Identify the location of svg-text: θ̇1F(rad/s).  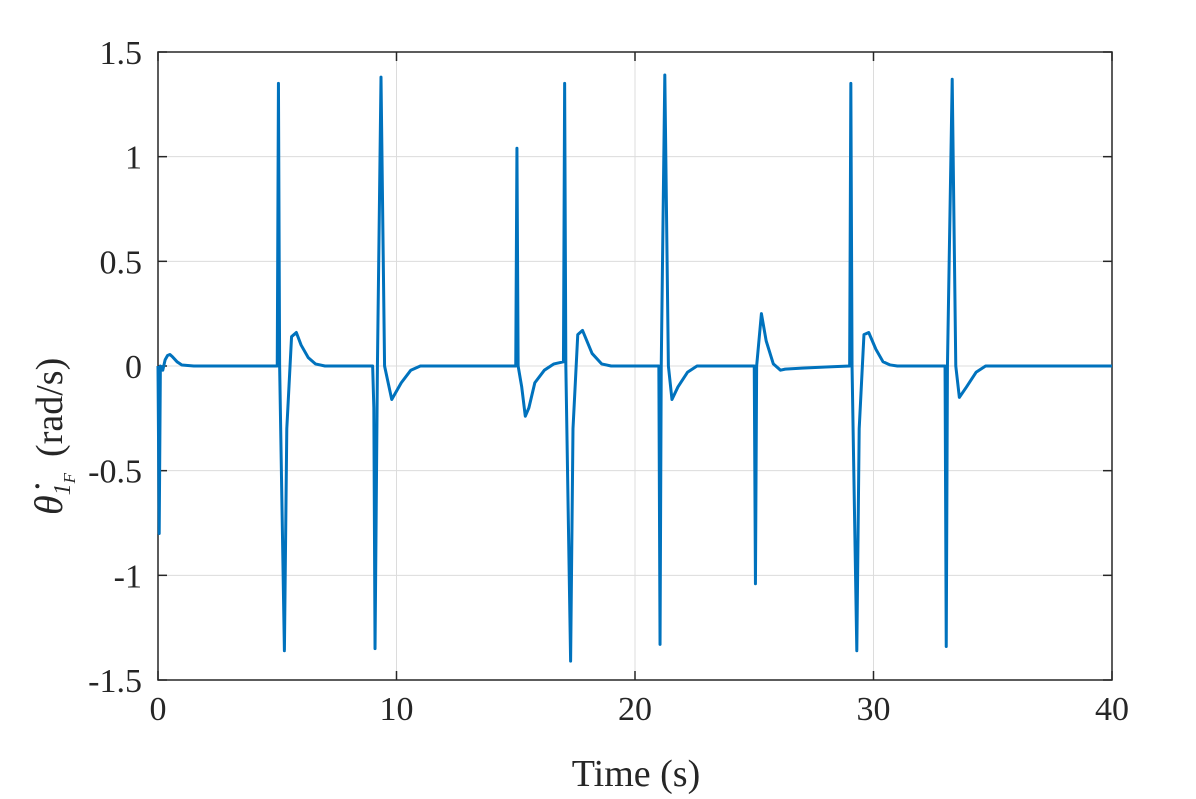
(52, 436).